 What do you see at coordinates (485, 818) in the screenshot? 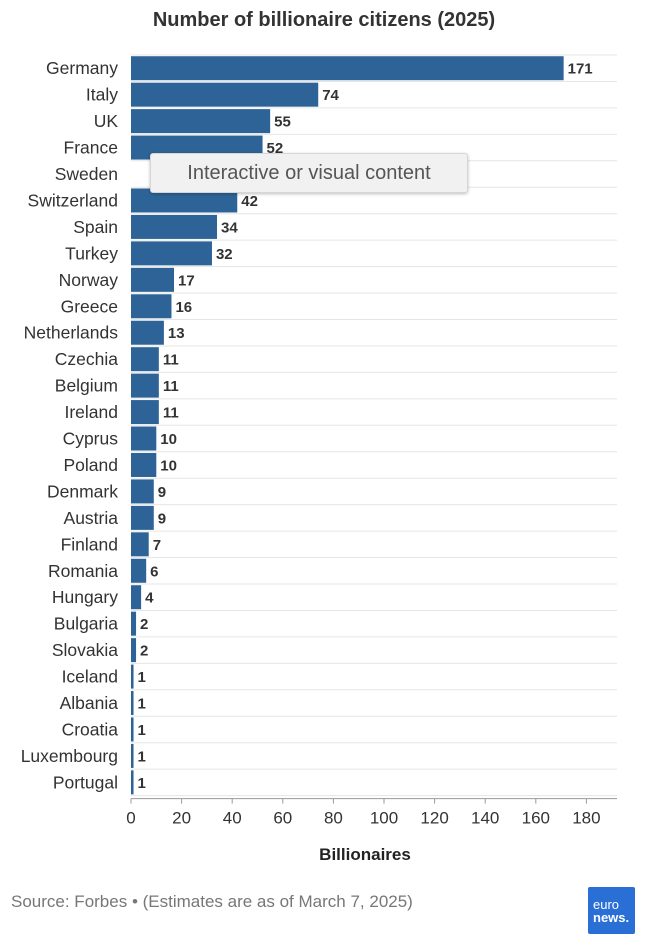
I see `x-tick-label: 140` at bounding box center [485, 818].